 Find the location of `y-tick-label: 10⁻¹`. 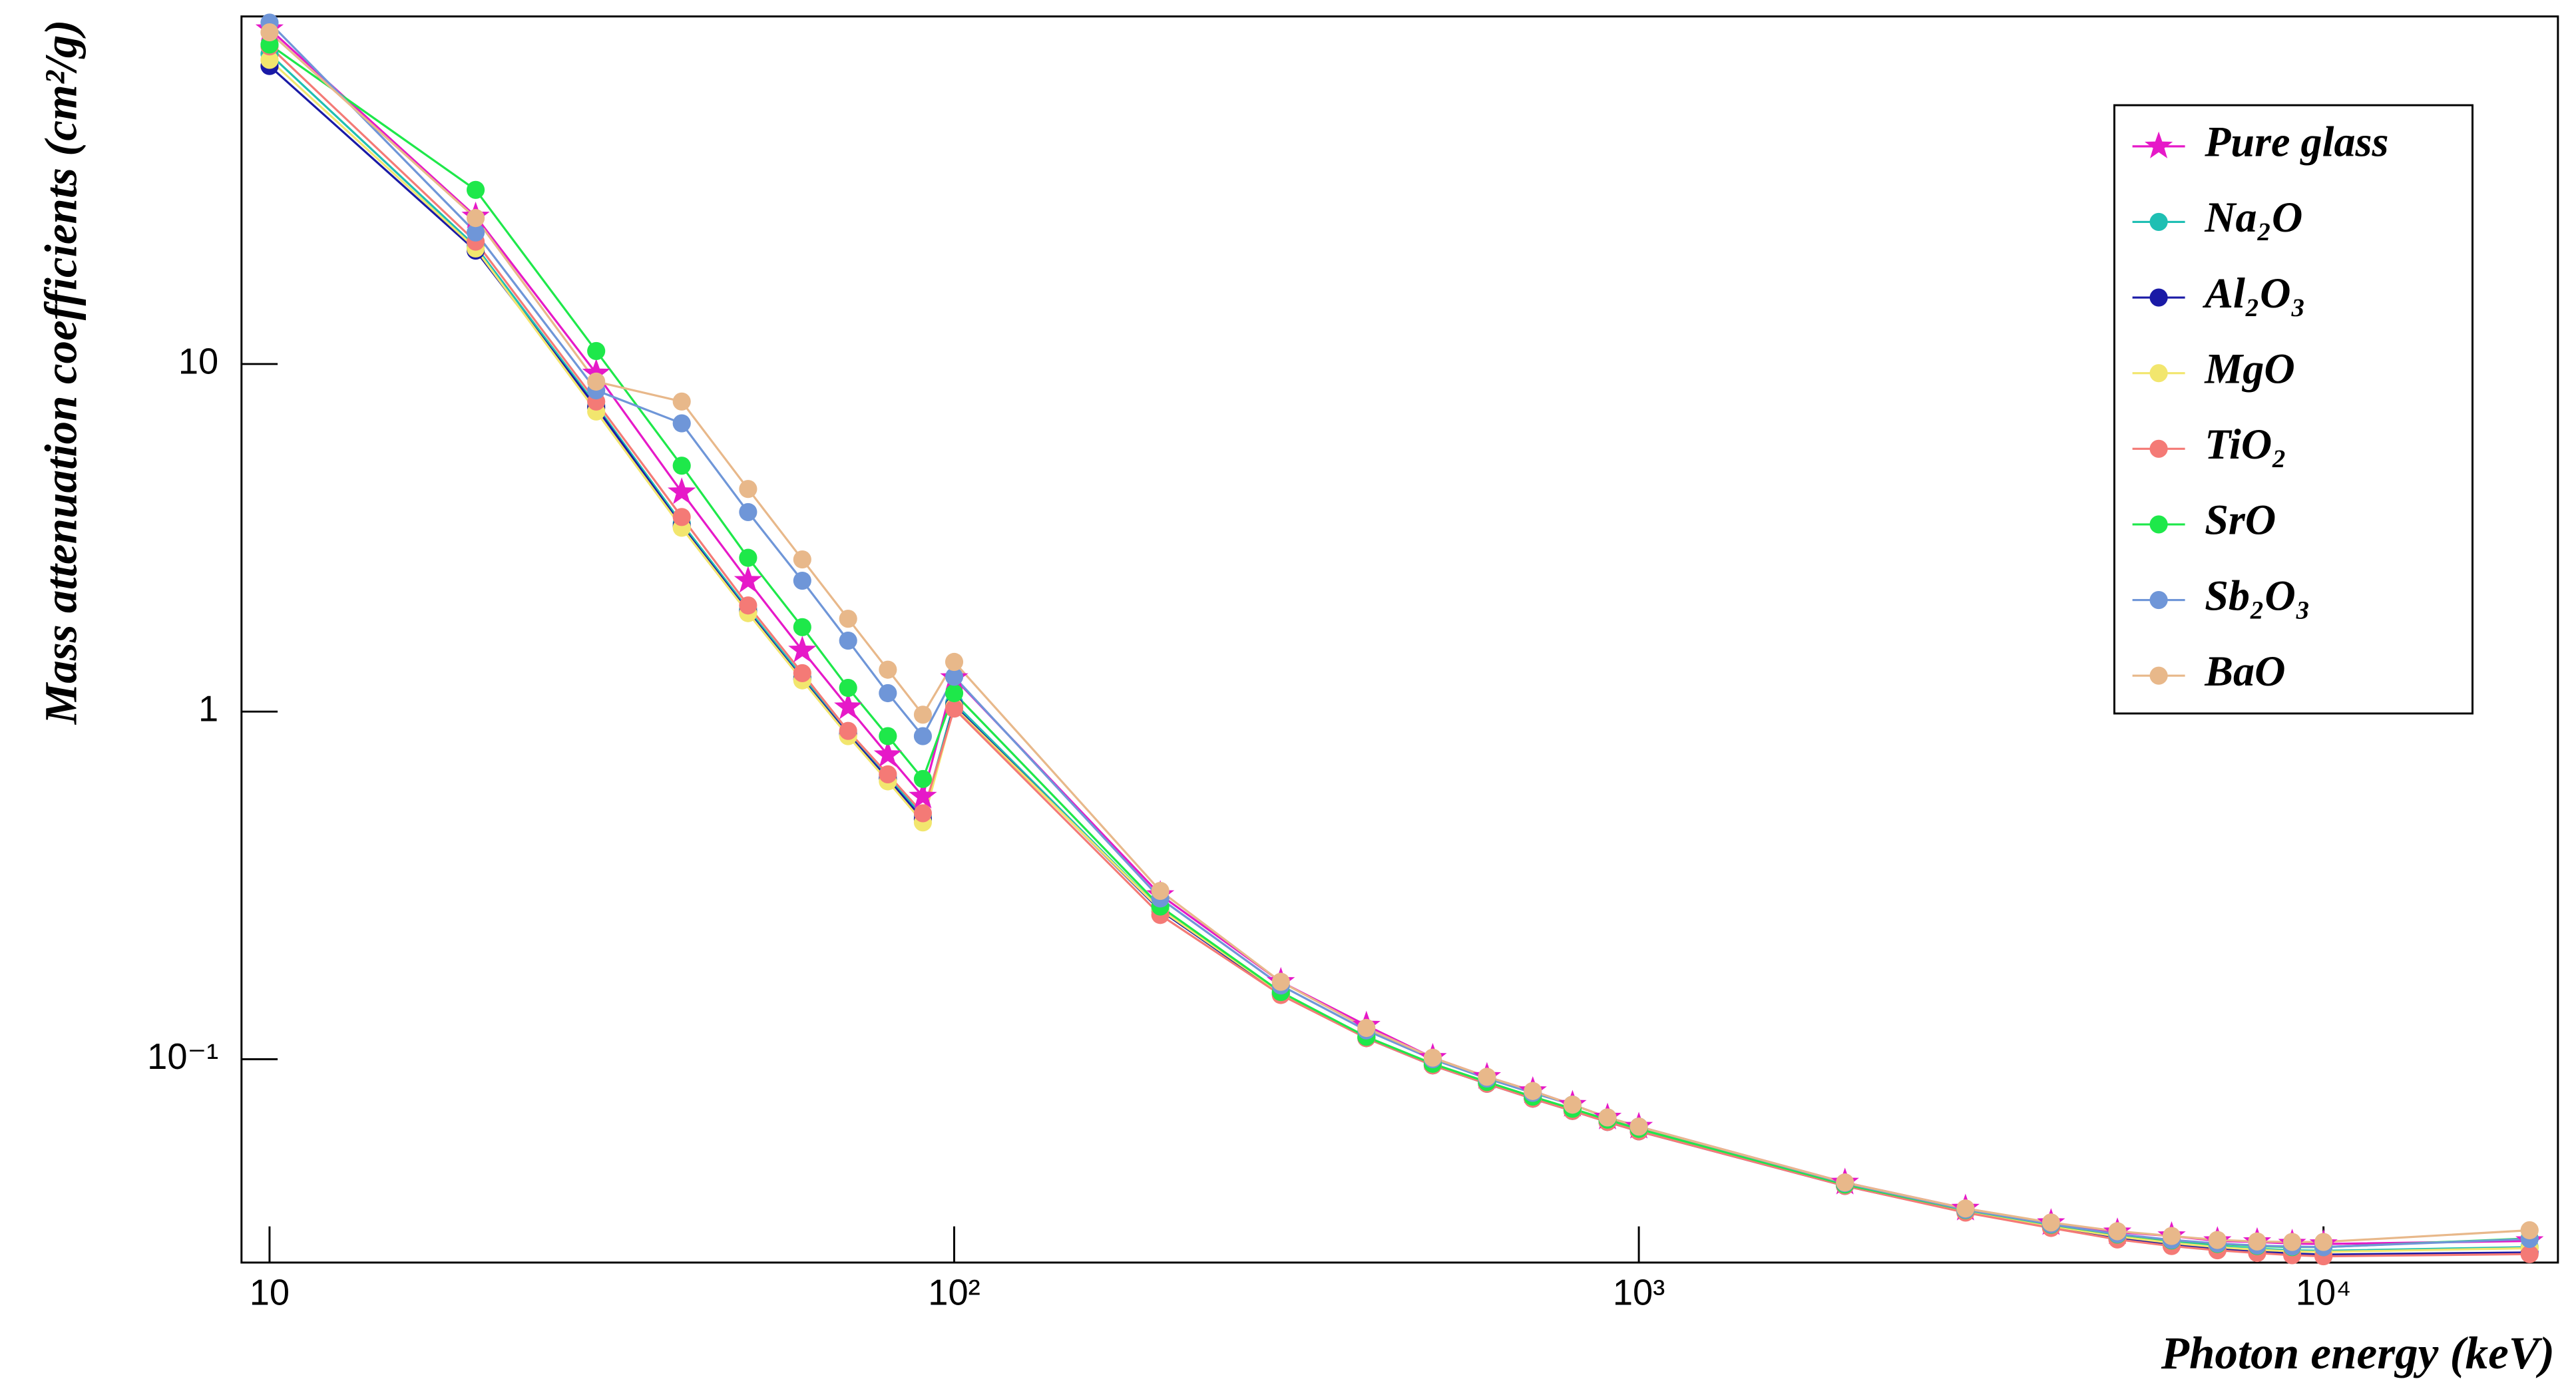

y-tick-label: 10⁻¹ is located at coordinates (182, 1056).